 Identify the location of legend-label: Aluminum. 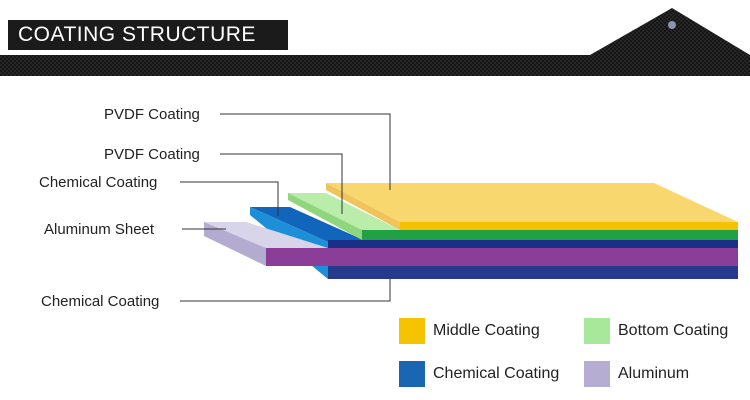
(654, 373).